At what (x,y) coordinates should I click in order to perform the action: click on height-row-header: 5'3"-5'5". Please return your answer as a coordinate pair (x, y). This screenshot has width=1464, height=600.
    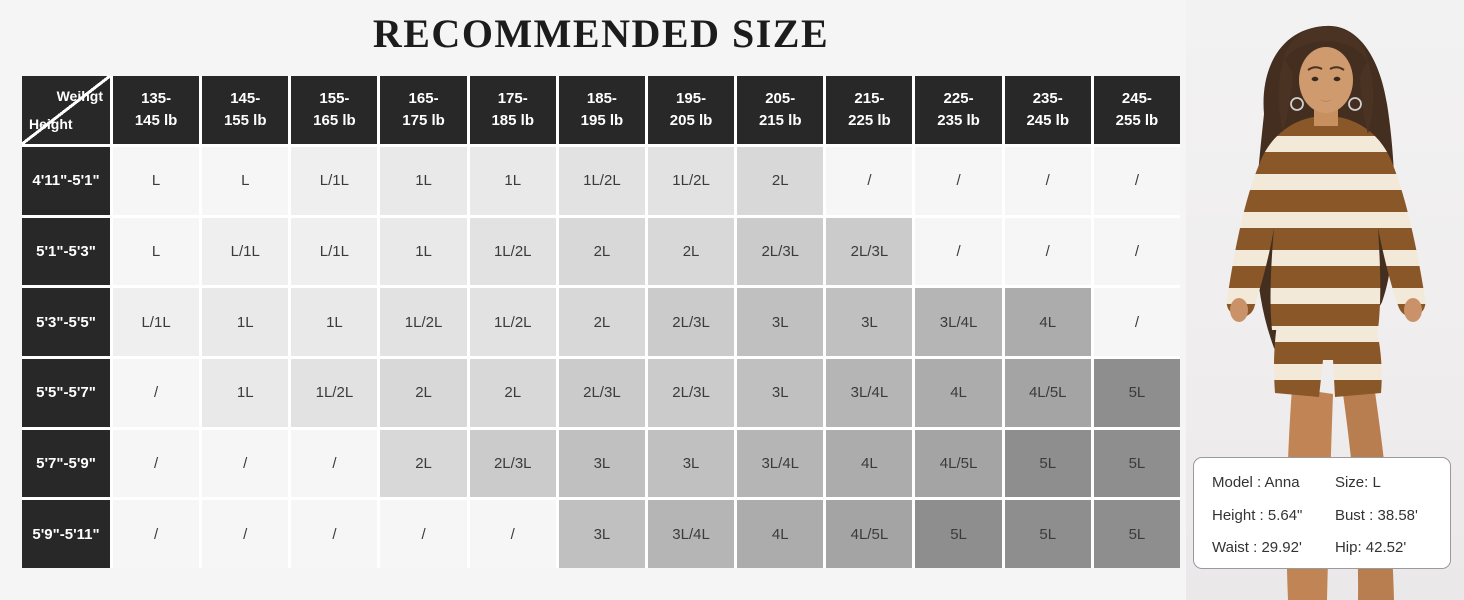
    Looking at the image, I should click on (66, 322).